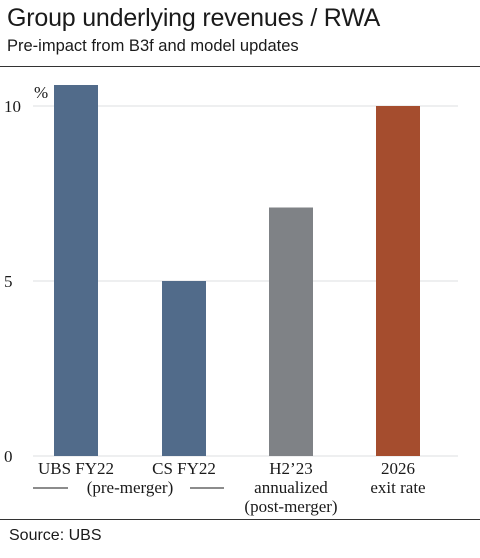 The height and width of the screenshot is (558, 480). I want to click on x-category-label: H2’23 annualized (post-merger), so click(290, 487).